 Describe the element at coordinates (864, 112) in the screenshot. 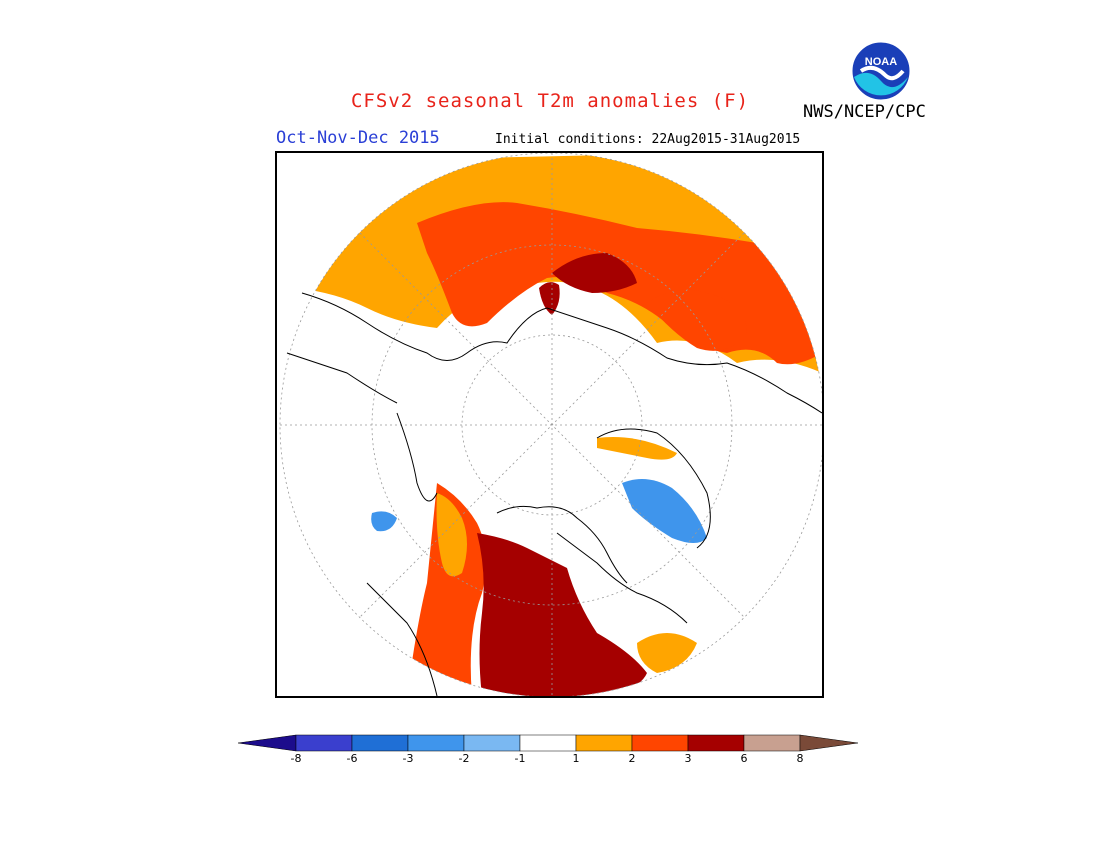

I see `agency-label: NWS/NCEP/CPC` at that location.